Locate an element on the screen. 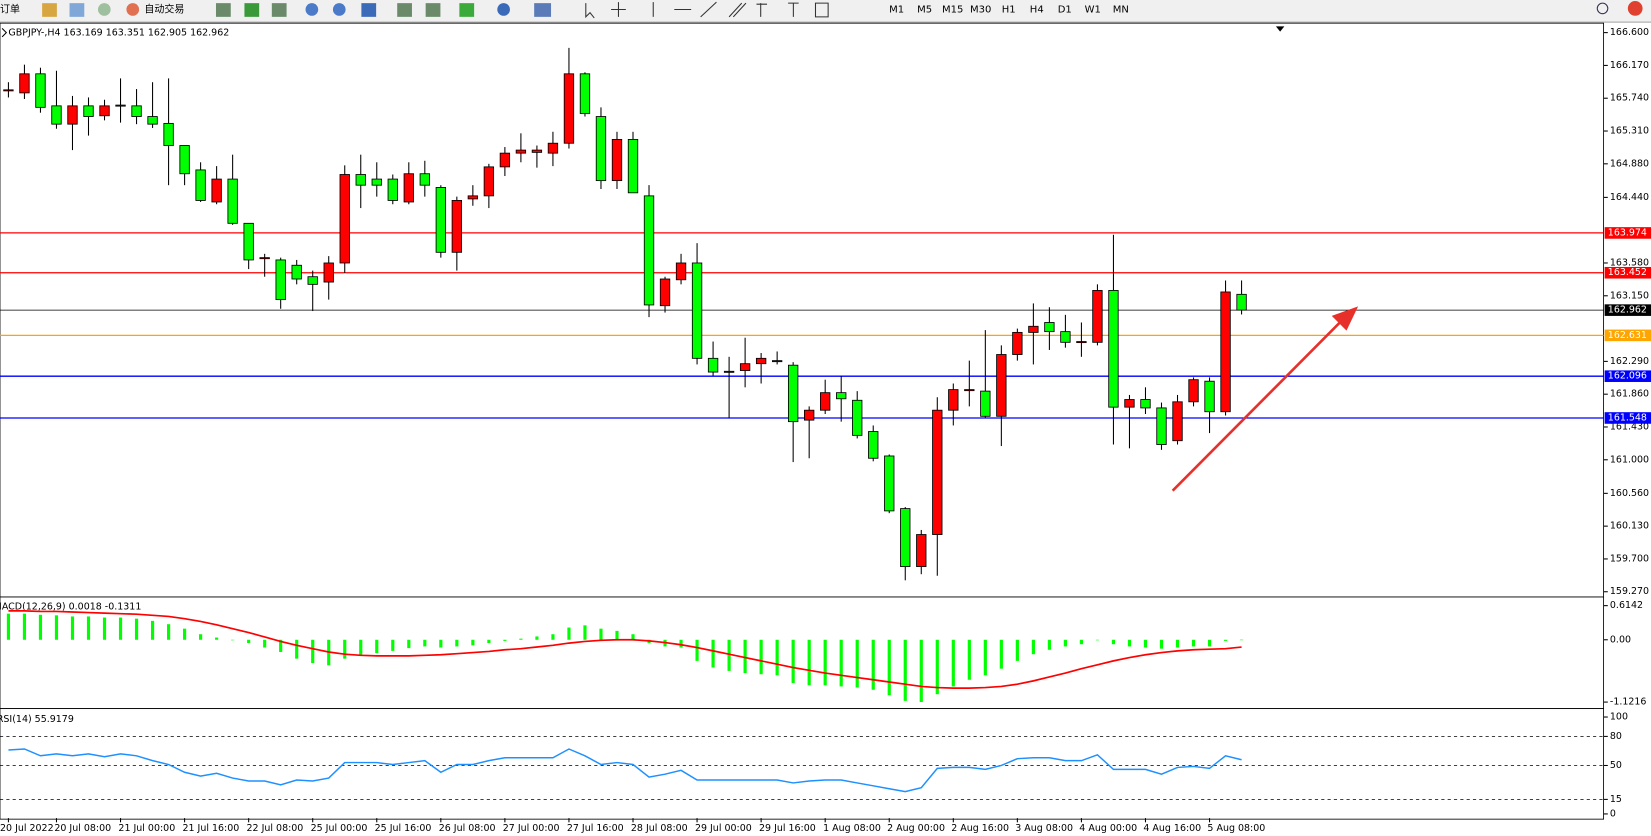 The height and width of the screenshot is (836, 1651). channel-tool is located at coordinates (737, 10).